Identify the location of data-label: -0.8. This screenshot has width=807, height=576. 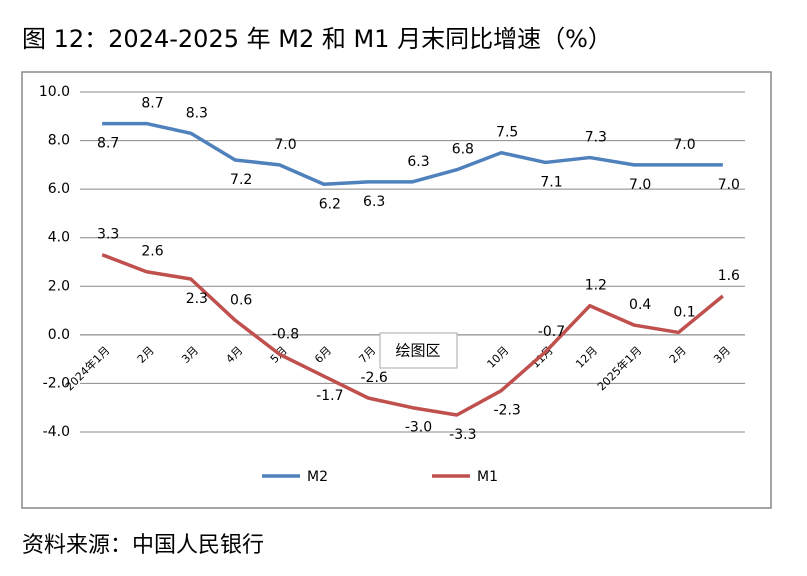
(285, 334).